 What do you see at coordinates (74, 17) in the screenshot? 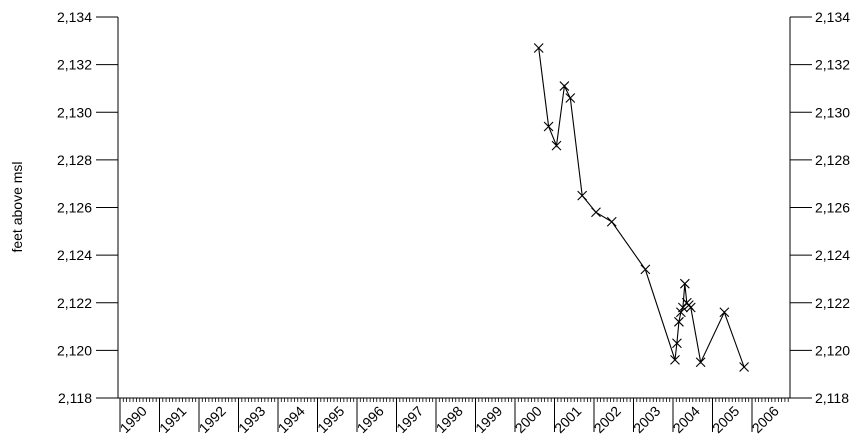
I see `y-tick-label-left: 2,134` at bounding box center [74, 17].